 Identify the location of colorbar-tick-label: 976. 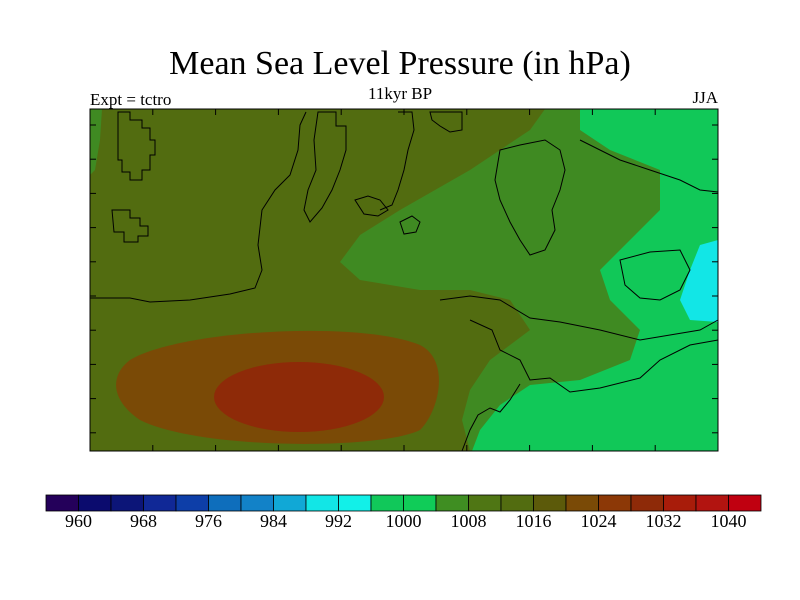
(208, 521).